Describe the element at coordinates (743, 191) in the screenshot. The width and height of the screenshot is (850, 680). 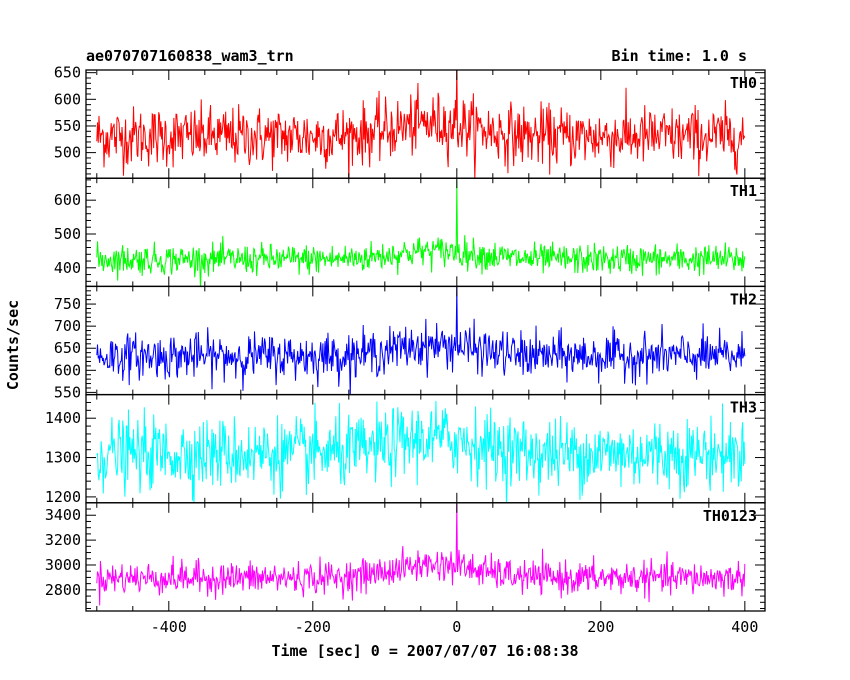
I see `panel-label-th1: TH1` at that location.